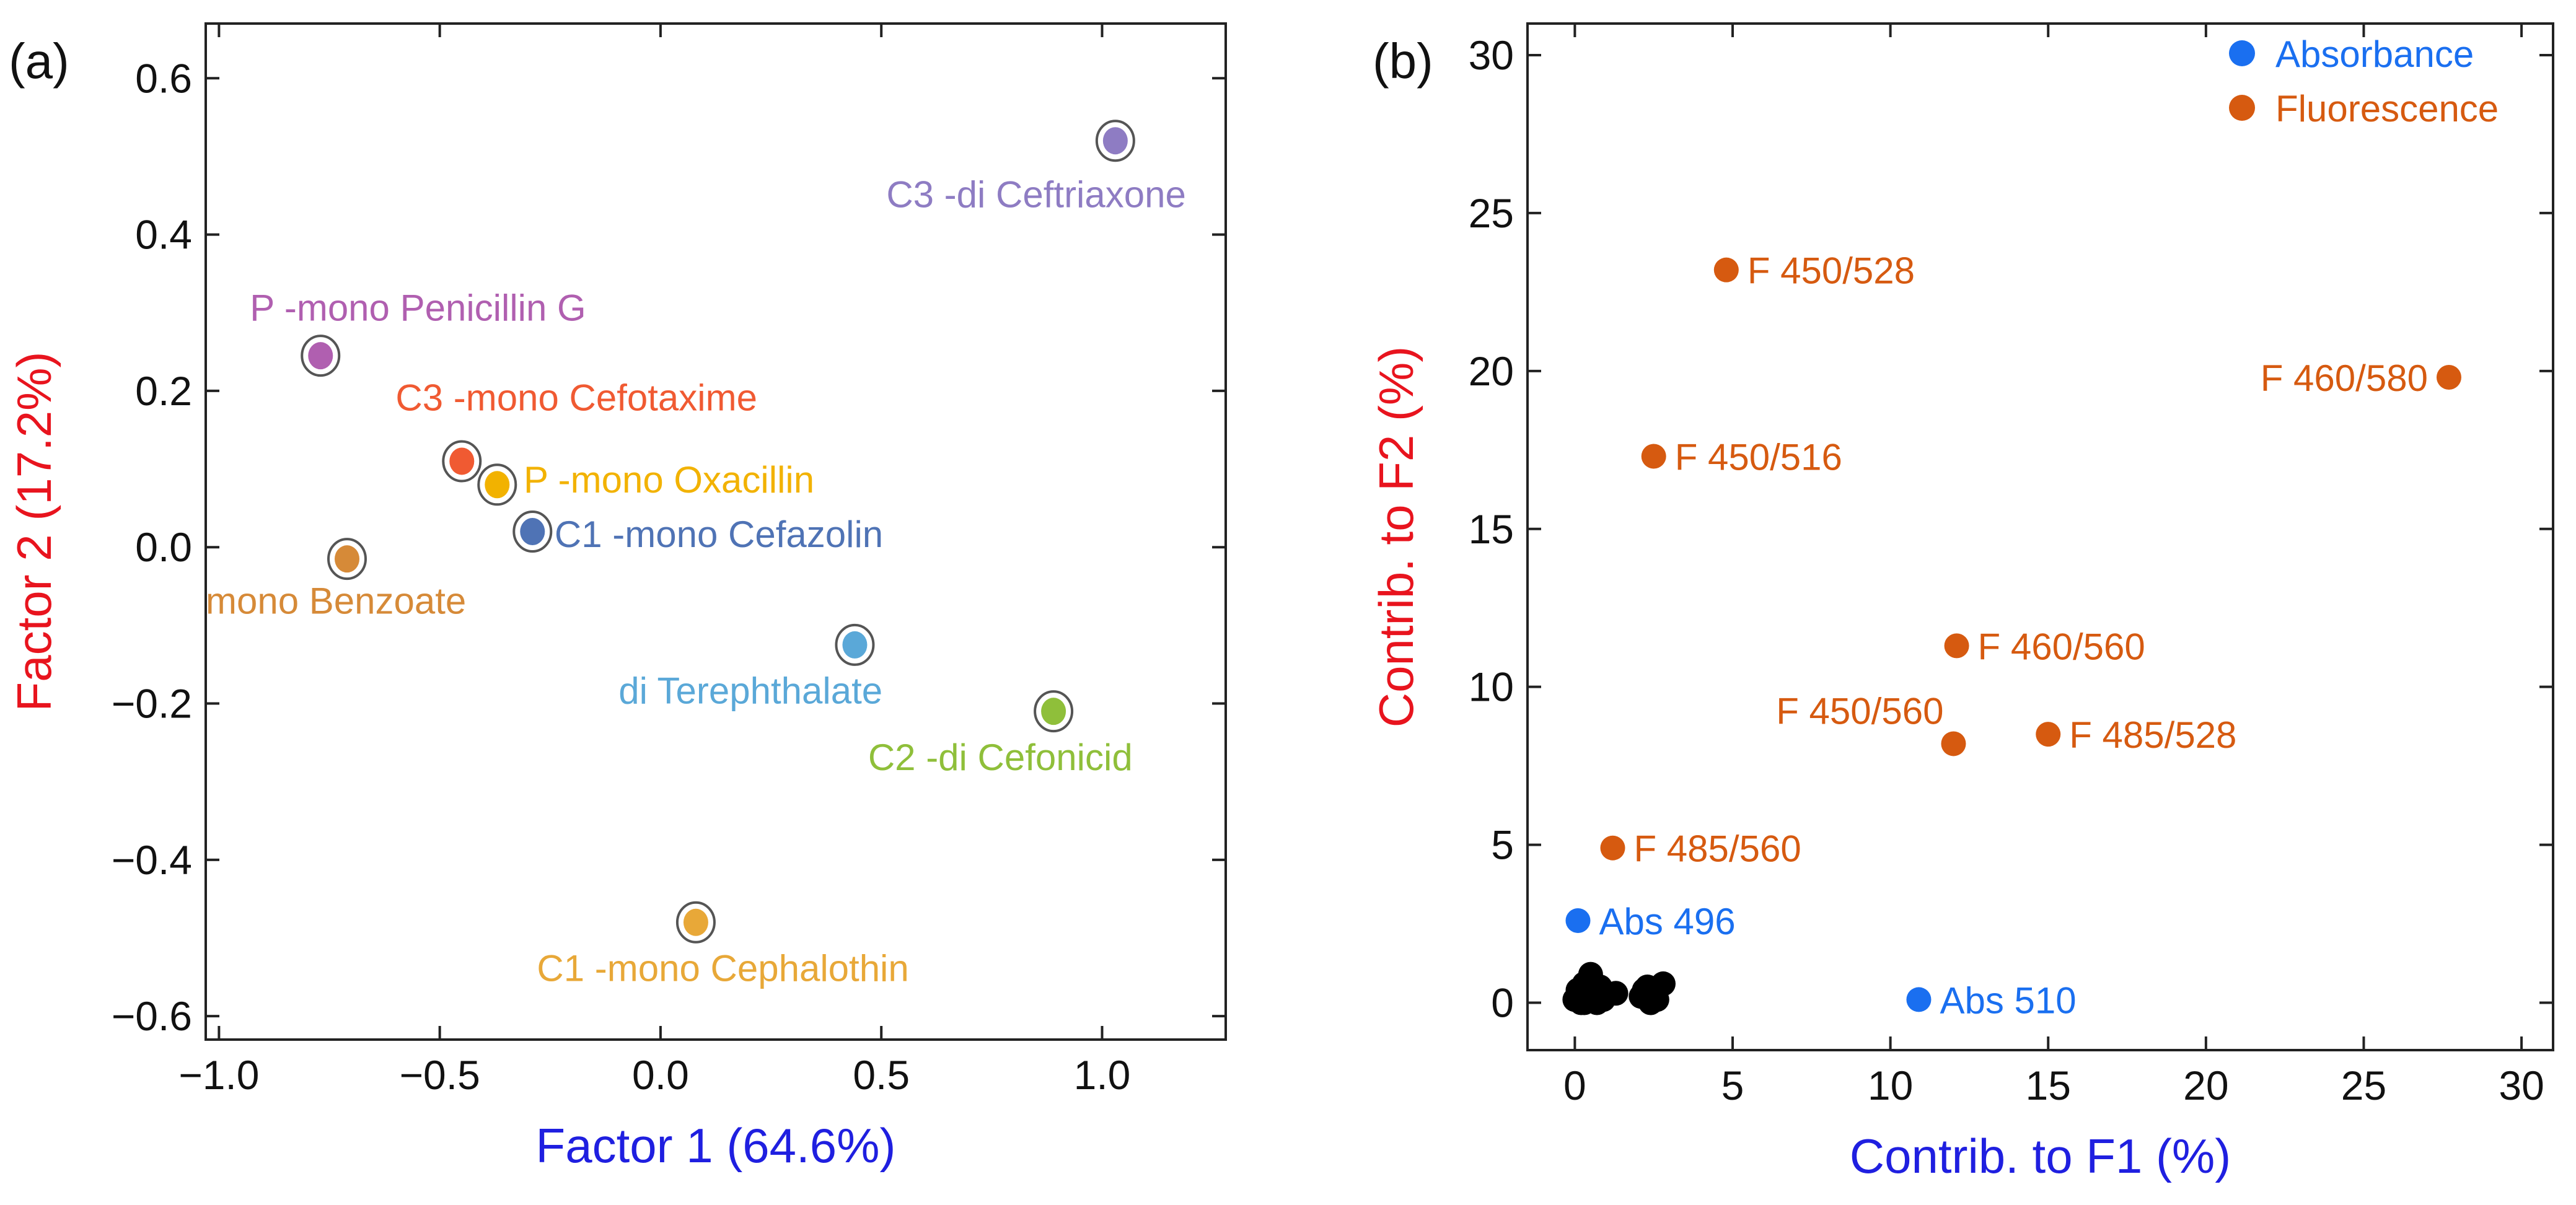 The height and width of the screenshot is (1205, 2576). Describe the element at coordinates (750, 667) in the screenshot. I see `score-point-group: di Terephthalate` at that location.